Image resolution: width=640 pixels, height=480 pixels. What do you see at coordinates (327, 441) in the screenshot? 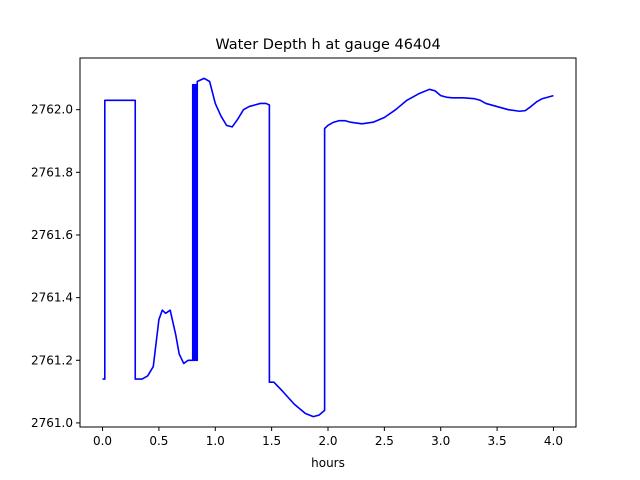
I see `x-tick-label: 2.0` at bounding box center [327, 441].